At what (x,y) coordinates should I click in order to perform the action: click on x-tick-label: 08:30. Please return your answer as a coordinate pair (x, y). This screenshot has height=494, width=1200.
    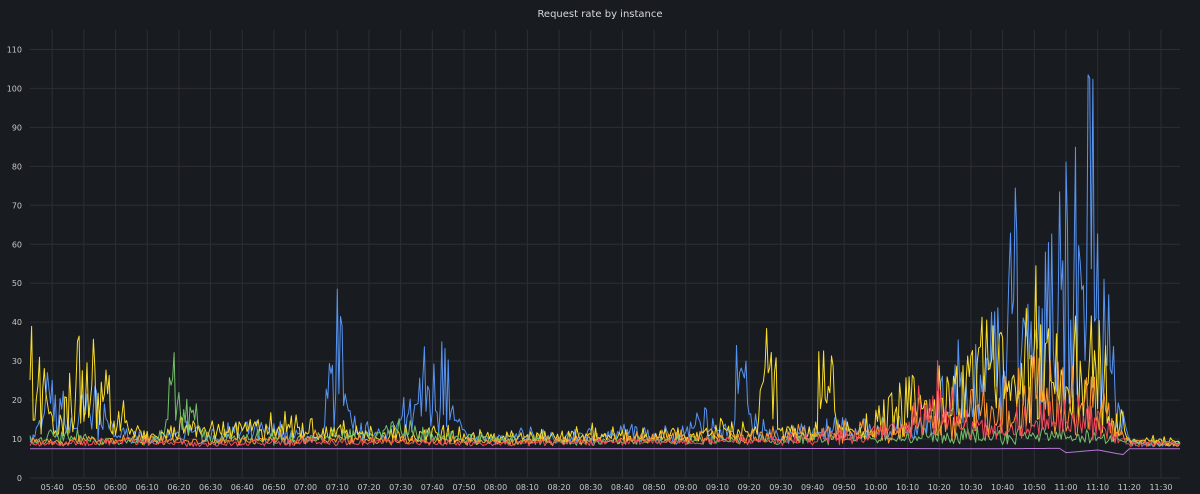
    Looking at the image, I should click on (590, 487).